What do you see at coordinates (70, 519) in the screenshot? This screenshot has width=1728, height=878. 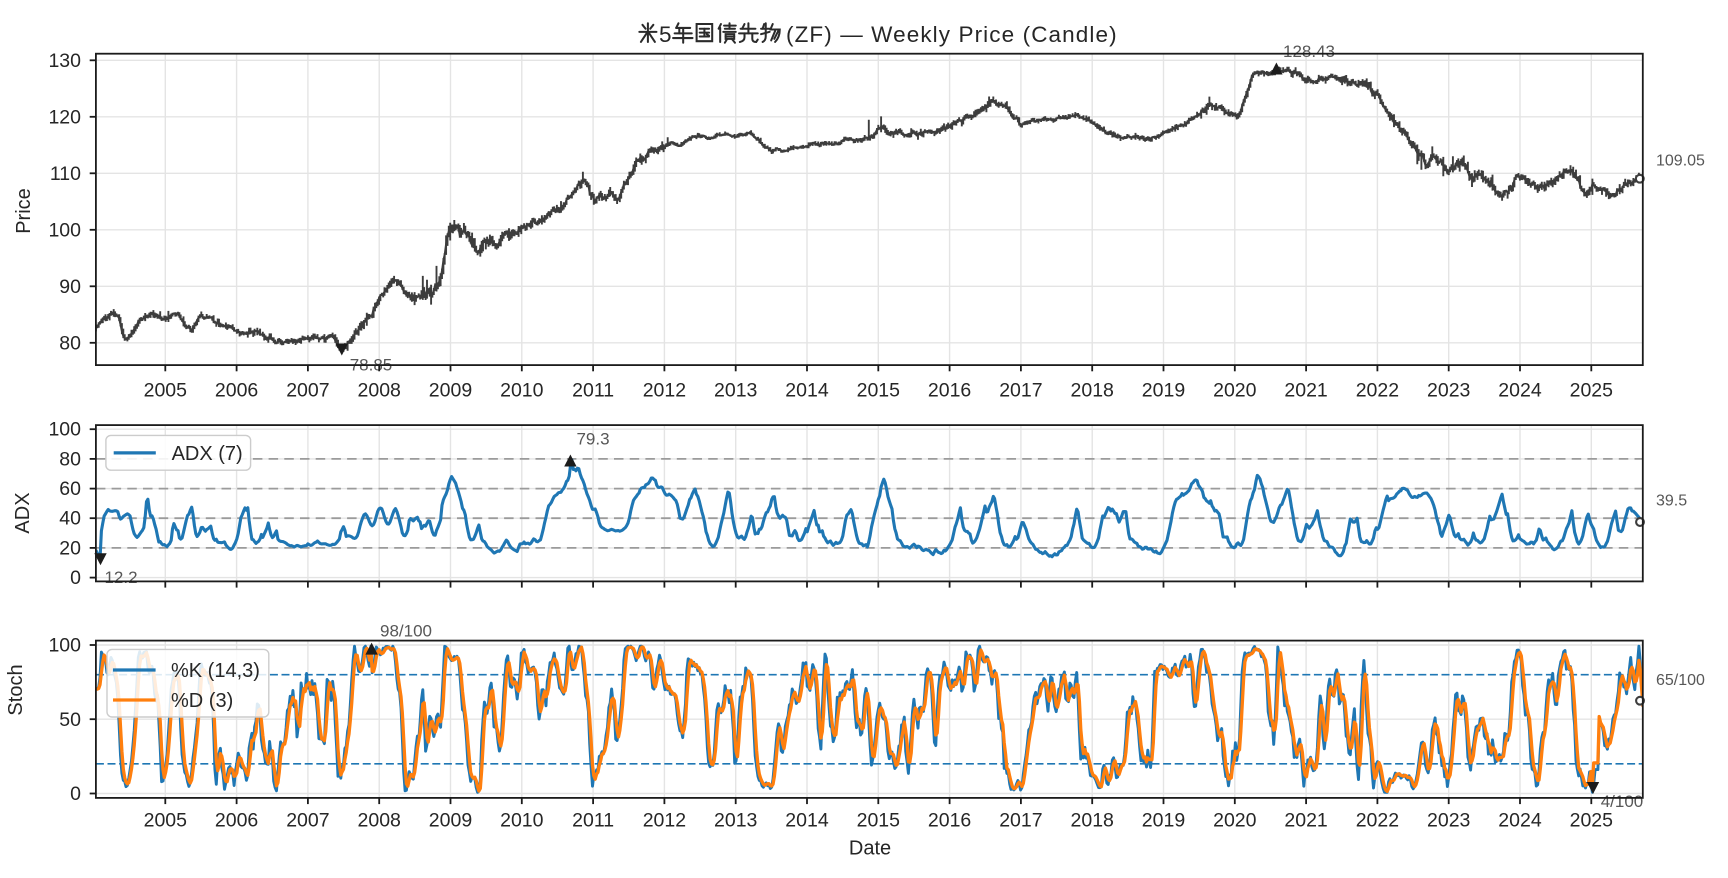 I see `svg-text: 40` at bounding box center [70, 519].